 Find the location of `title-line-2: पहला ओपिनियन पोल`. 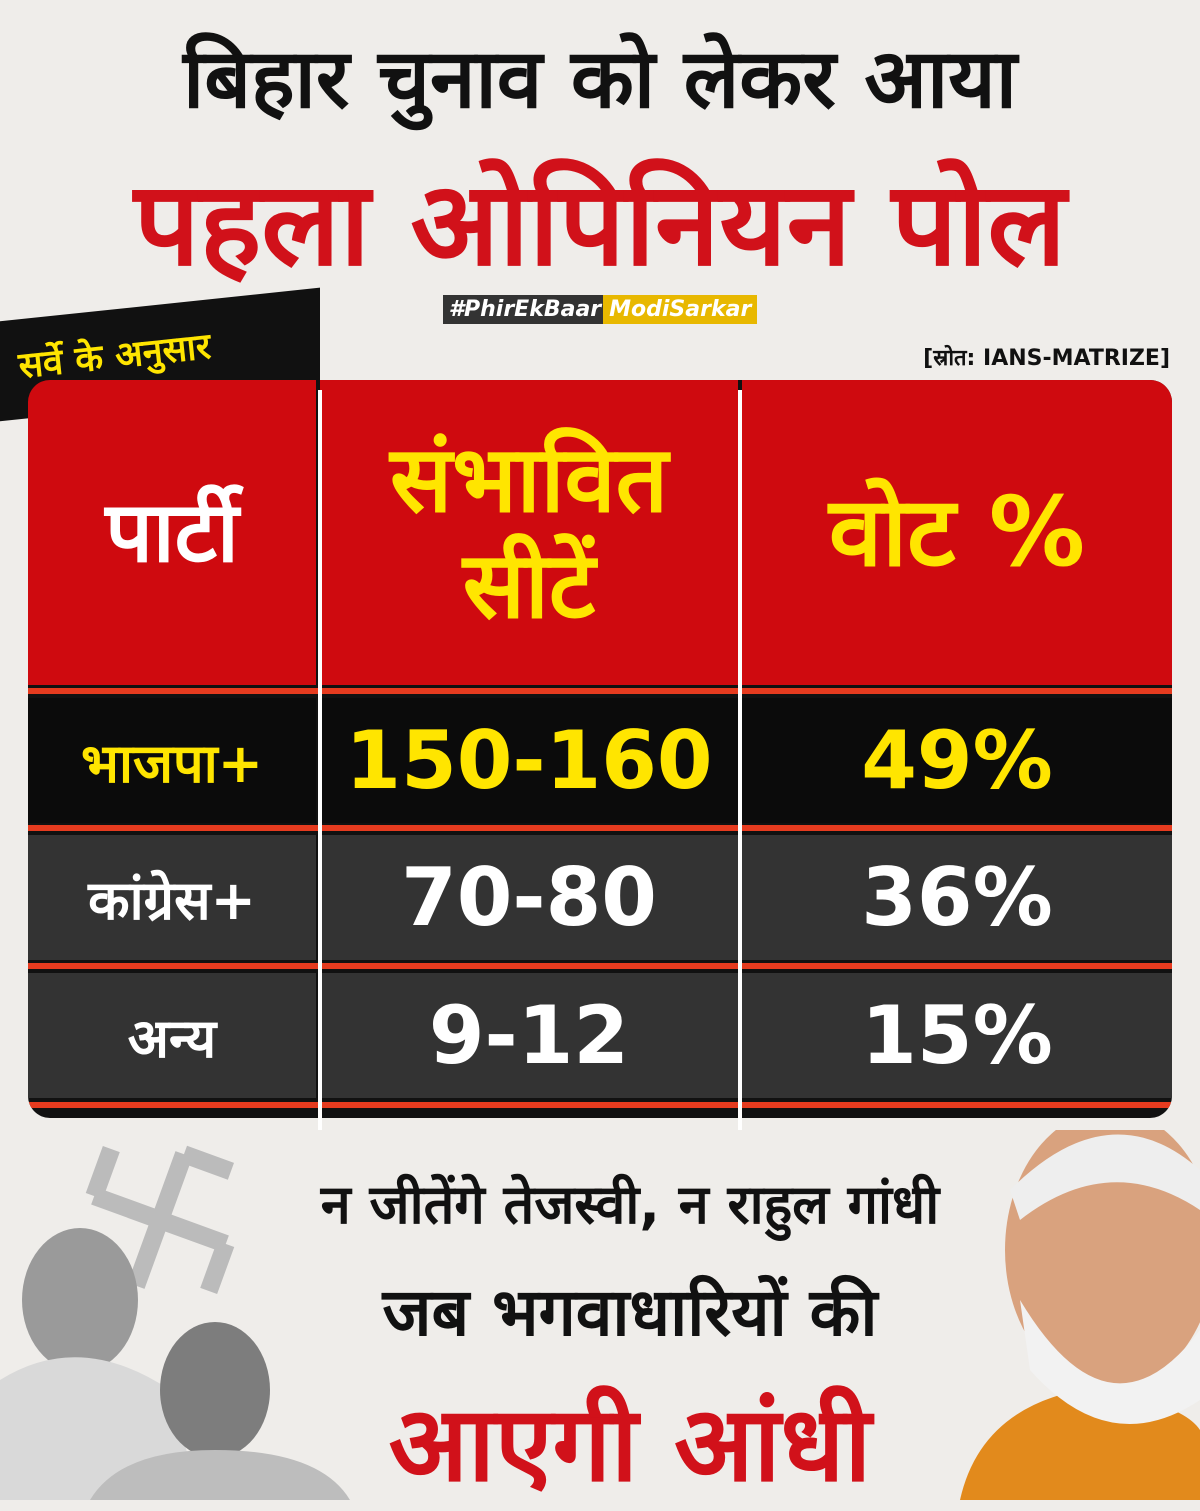

title-line-2: पहला ओपिनियन पोल is located at coordinates (600, 224).